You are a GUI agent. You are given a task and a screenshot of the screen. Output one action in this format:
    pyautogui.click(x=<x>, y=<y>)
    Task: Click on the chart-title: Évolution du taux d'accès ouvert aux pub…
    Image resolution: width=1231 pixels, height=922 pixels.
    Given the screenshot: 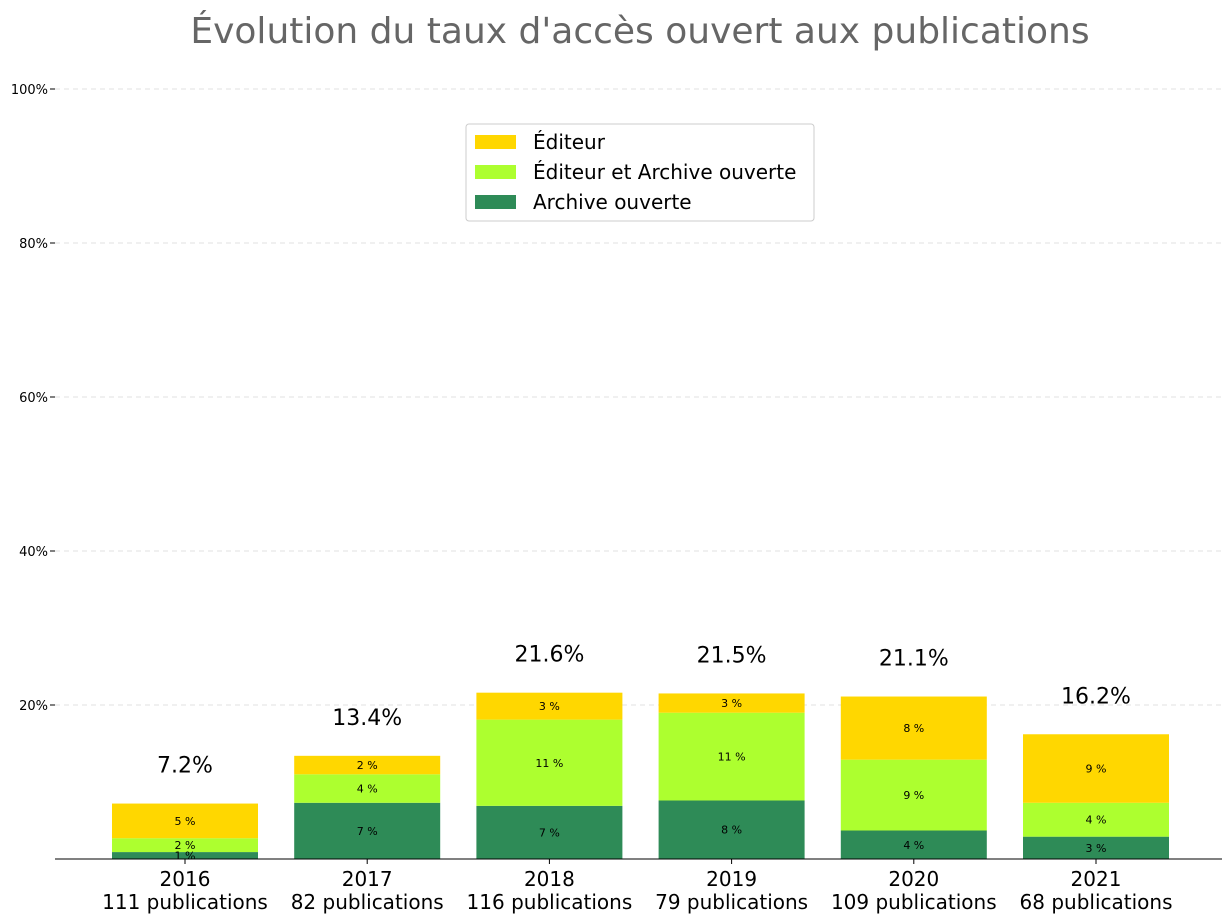 What is the action you would take?
    pyautogui.click(x=639, y=31)
    